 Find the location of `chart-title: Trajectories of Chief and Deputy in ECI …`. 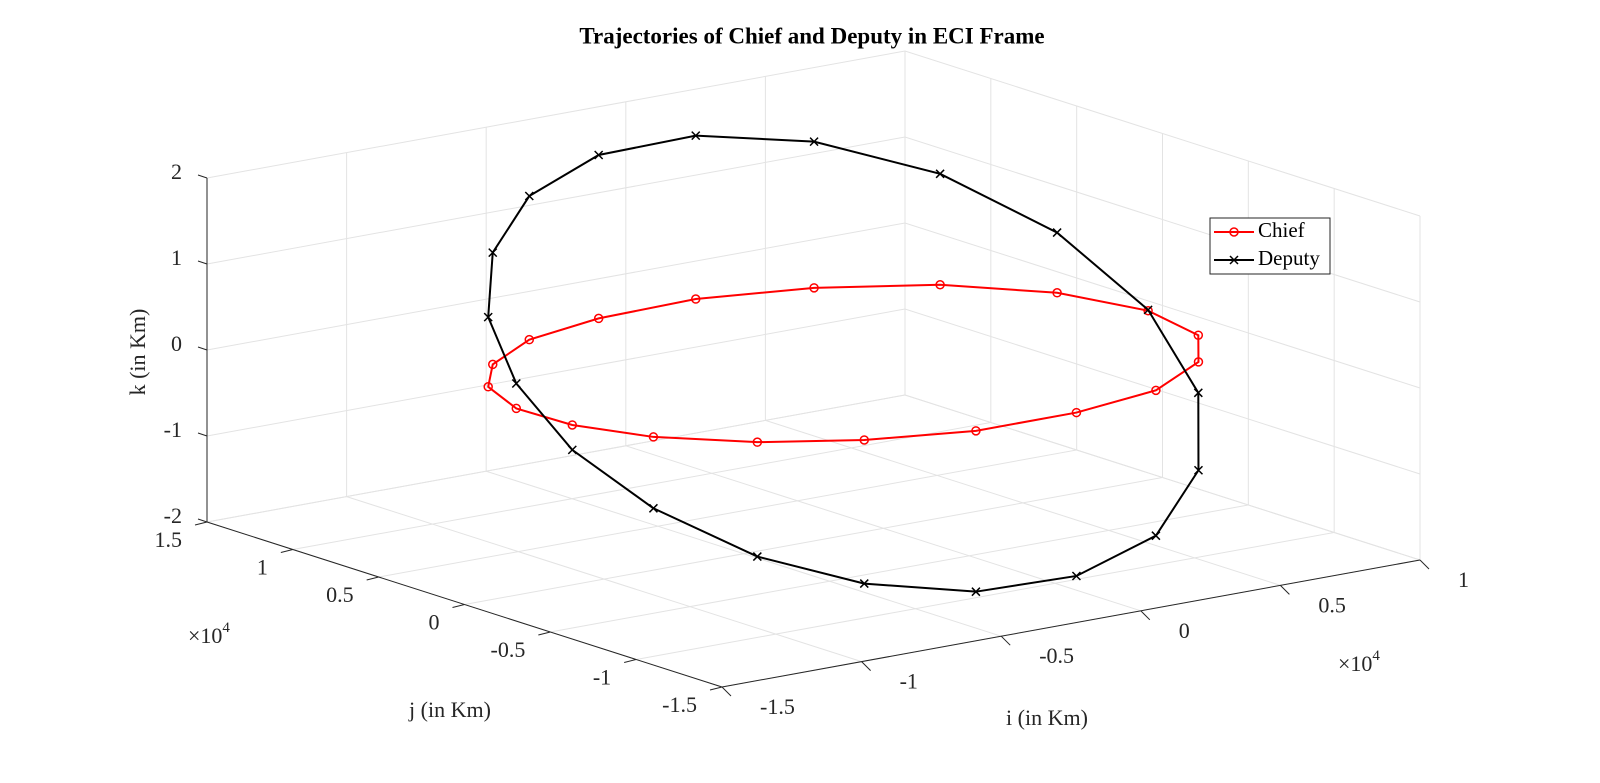

chart-title: Trajectories of Chief and Deputy in ECI … is located at coordinates (811, 35).